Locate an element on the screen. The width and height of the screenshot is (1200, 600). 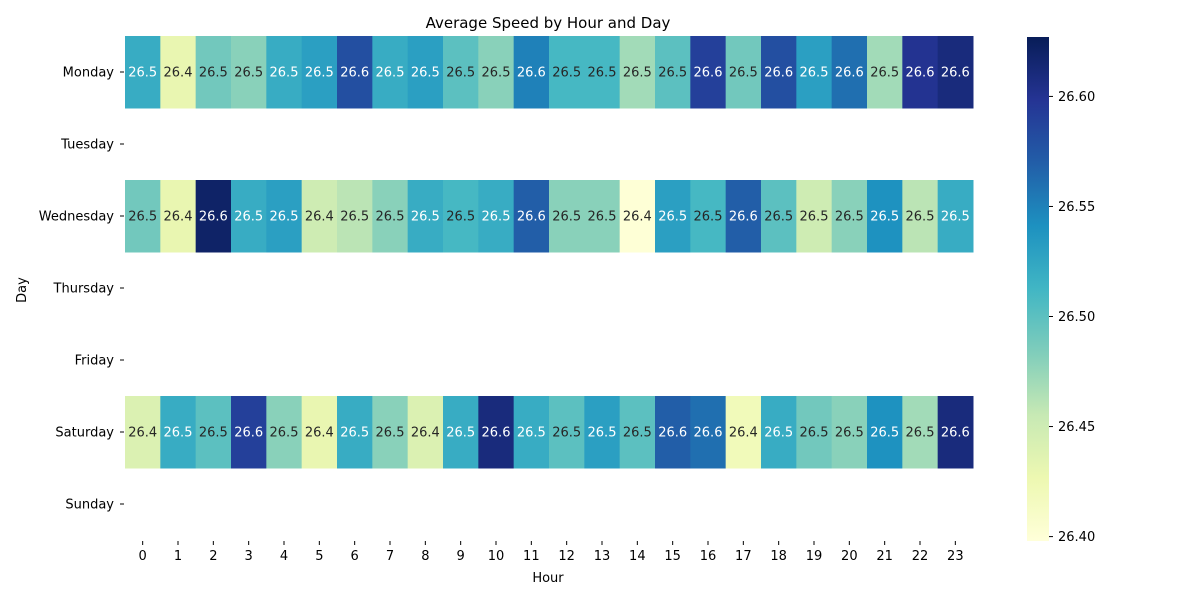
colorbar is located at coordinates (1038, 289).